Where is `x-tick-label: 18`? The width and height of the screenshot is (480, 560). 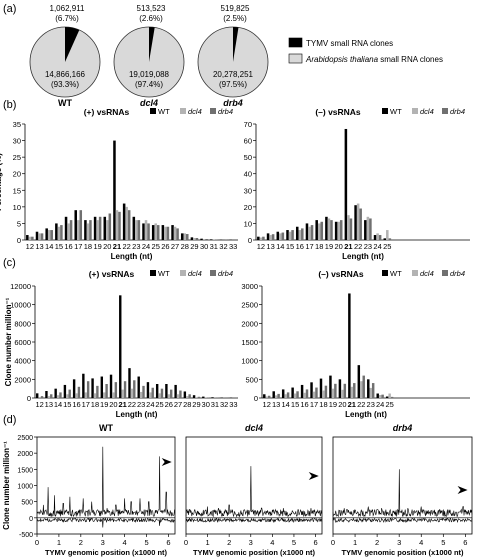 x-tick-label: 18 is located at coordinates (323, 404).